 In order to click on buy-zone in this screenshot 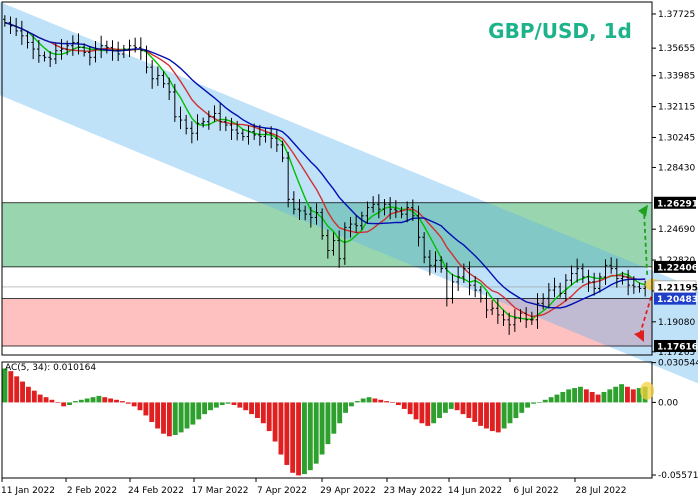, I will do `click(327, 234)`.